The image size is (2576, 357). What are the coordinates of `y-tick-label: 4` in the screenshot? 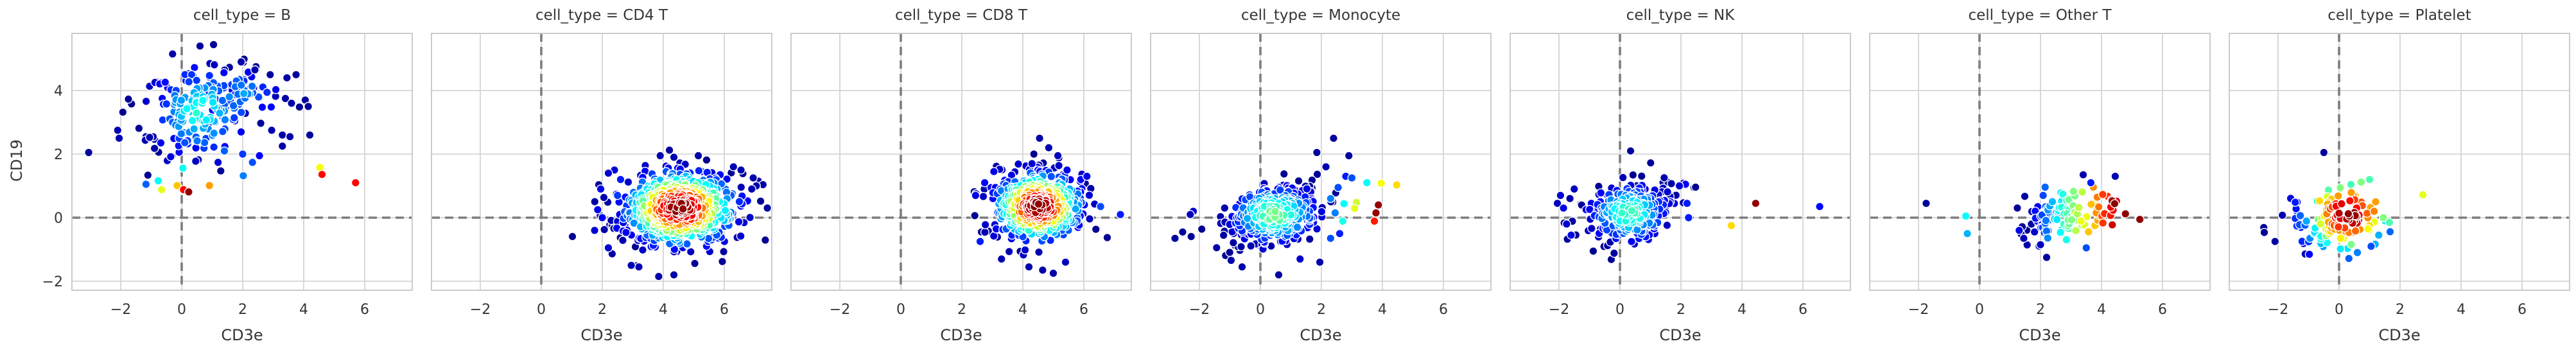 It's located at (58, 92).